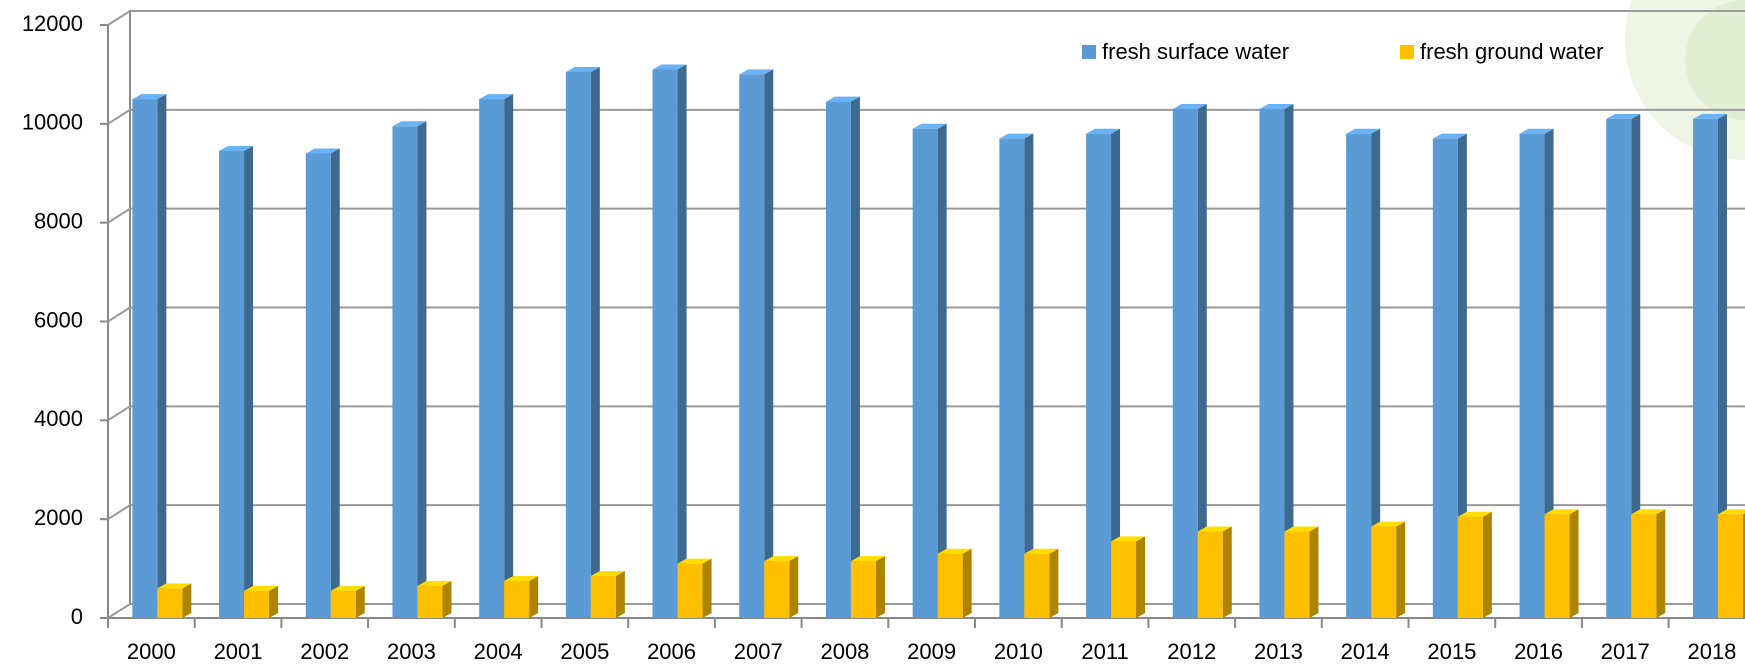 The height and width of the screenshot is (667, 1745). What do you see at coordinates (1195, 51) in the screenshot?
I see `legend-label: fresh surface water` at bounding box center [1195, 51].